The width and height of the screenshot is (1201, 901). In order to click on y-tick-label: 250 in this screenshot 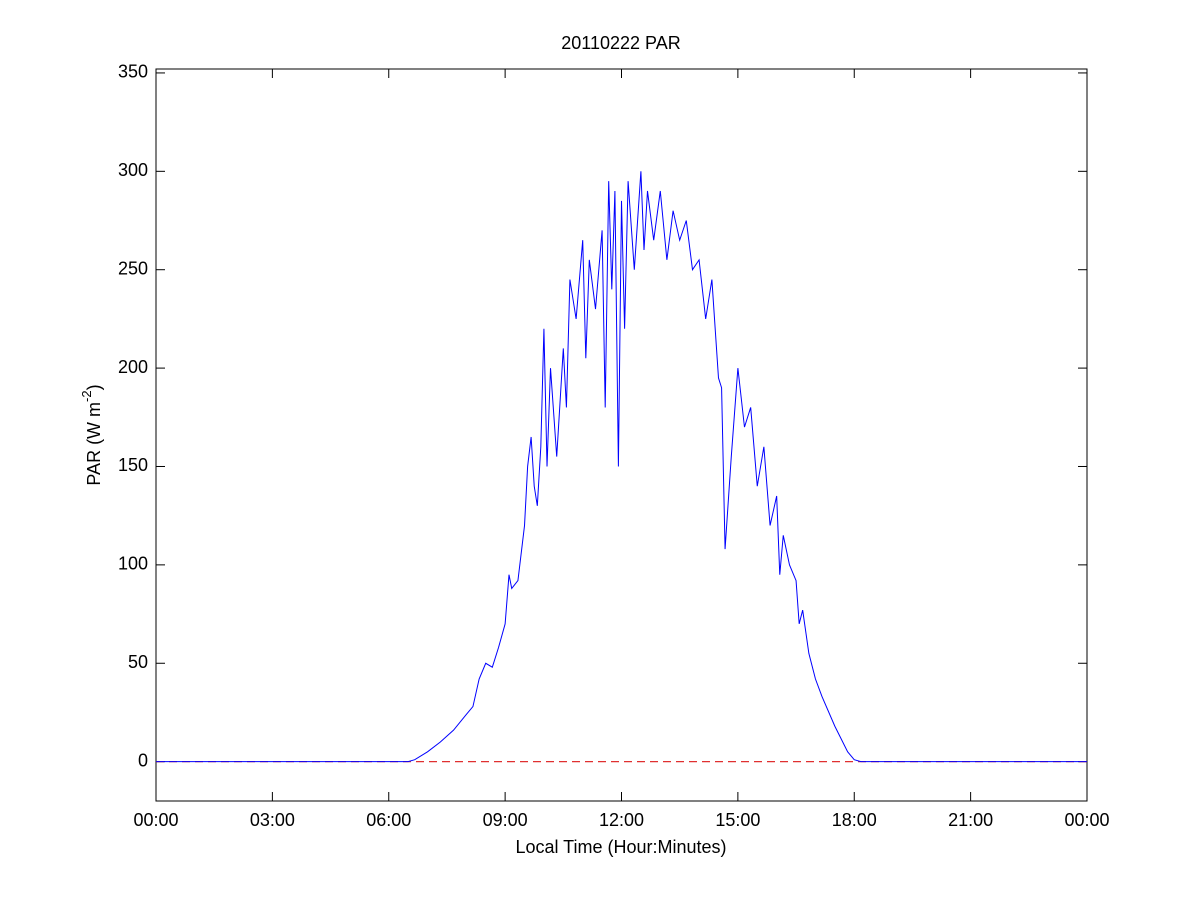, I will do `click(133, 268)`.